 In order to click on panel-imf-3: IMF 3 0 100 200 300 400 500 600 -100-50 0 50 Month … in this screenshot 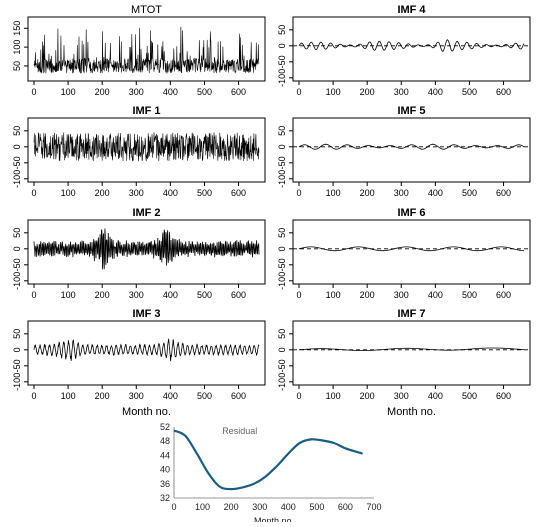, I will do `click(139, 363)`.